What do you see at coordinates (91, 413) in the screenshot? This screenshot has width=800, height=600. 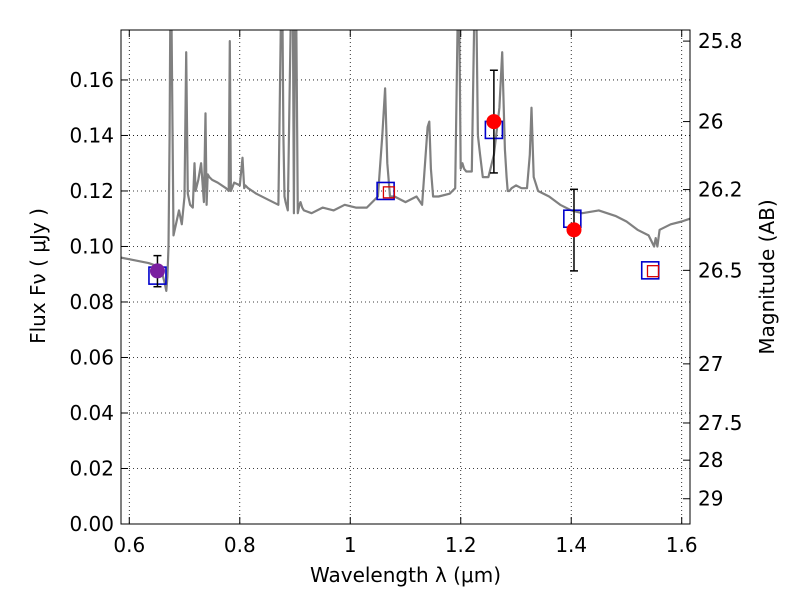 I see `y-tick-label: 0.04` at bounding box center [91, 413].